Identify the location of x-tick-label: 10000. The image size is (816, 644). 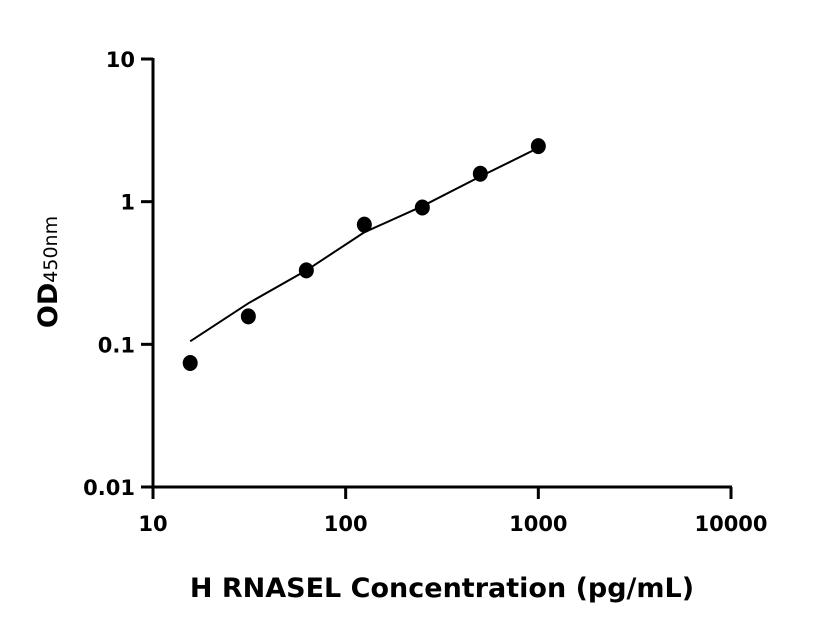
(730, 524).